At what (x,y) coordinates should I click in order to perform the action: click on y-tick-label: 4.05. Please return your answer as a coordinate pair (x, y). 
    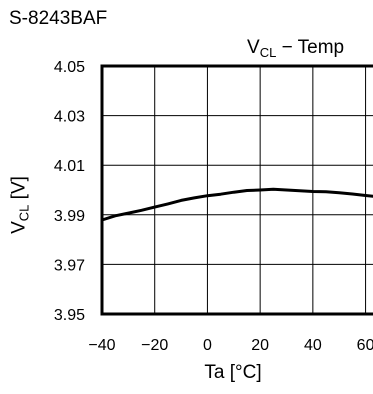
    Looking at the image, I should click on (69, 67).